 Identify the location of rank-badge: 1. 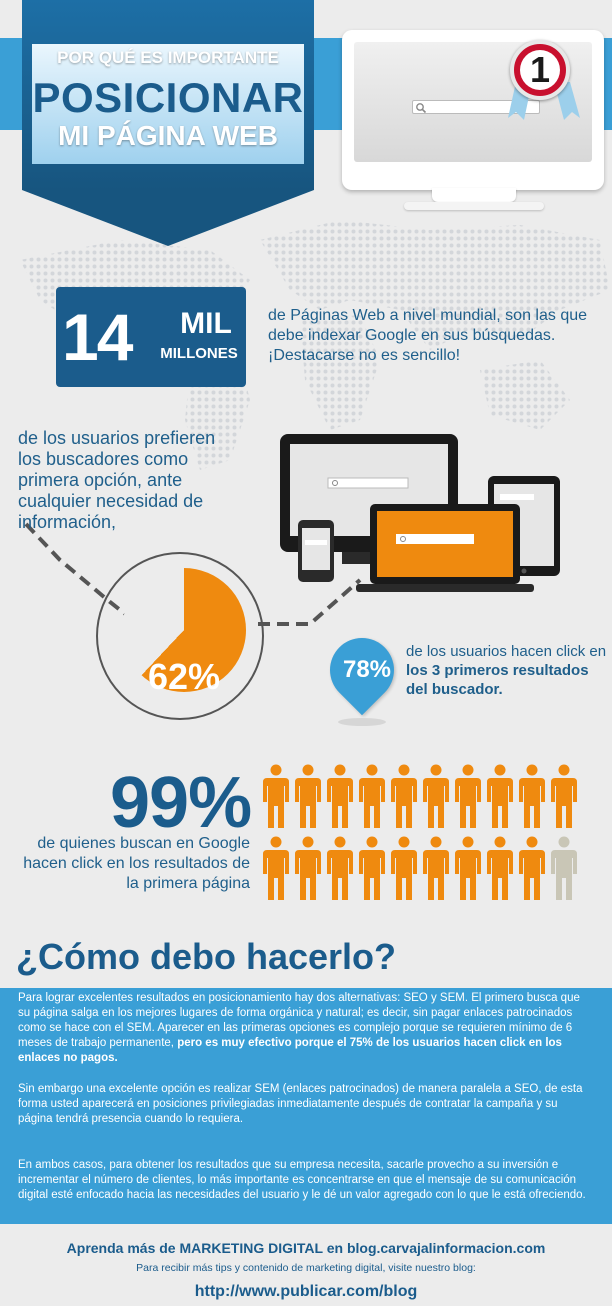
(540, 70).